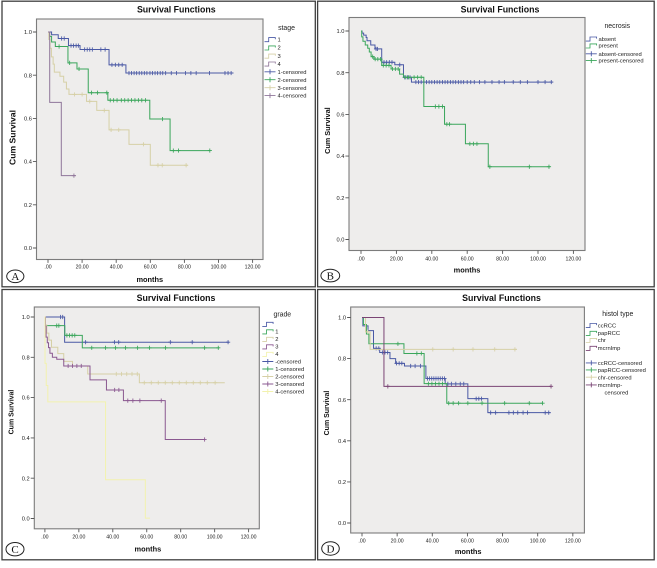 Image resolution: width=657 pixels, height=568 pixels. What do you see at coordinates (620, 55) in the screenshot?
I see `svg-text: absent-censored` at bounding box center [620, 55].